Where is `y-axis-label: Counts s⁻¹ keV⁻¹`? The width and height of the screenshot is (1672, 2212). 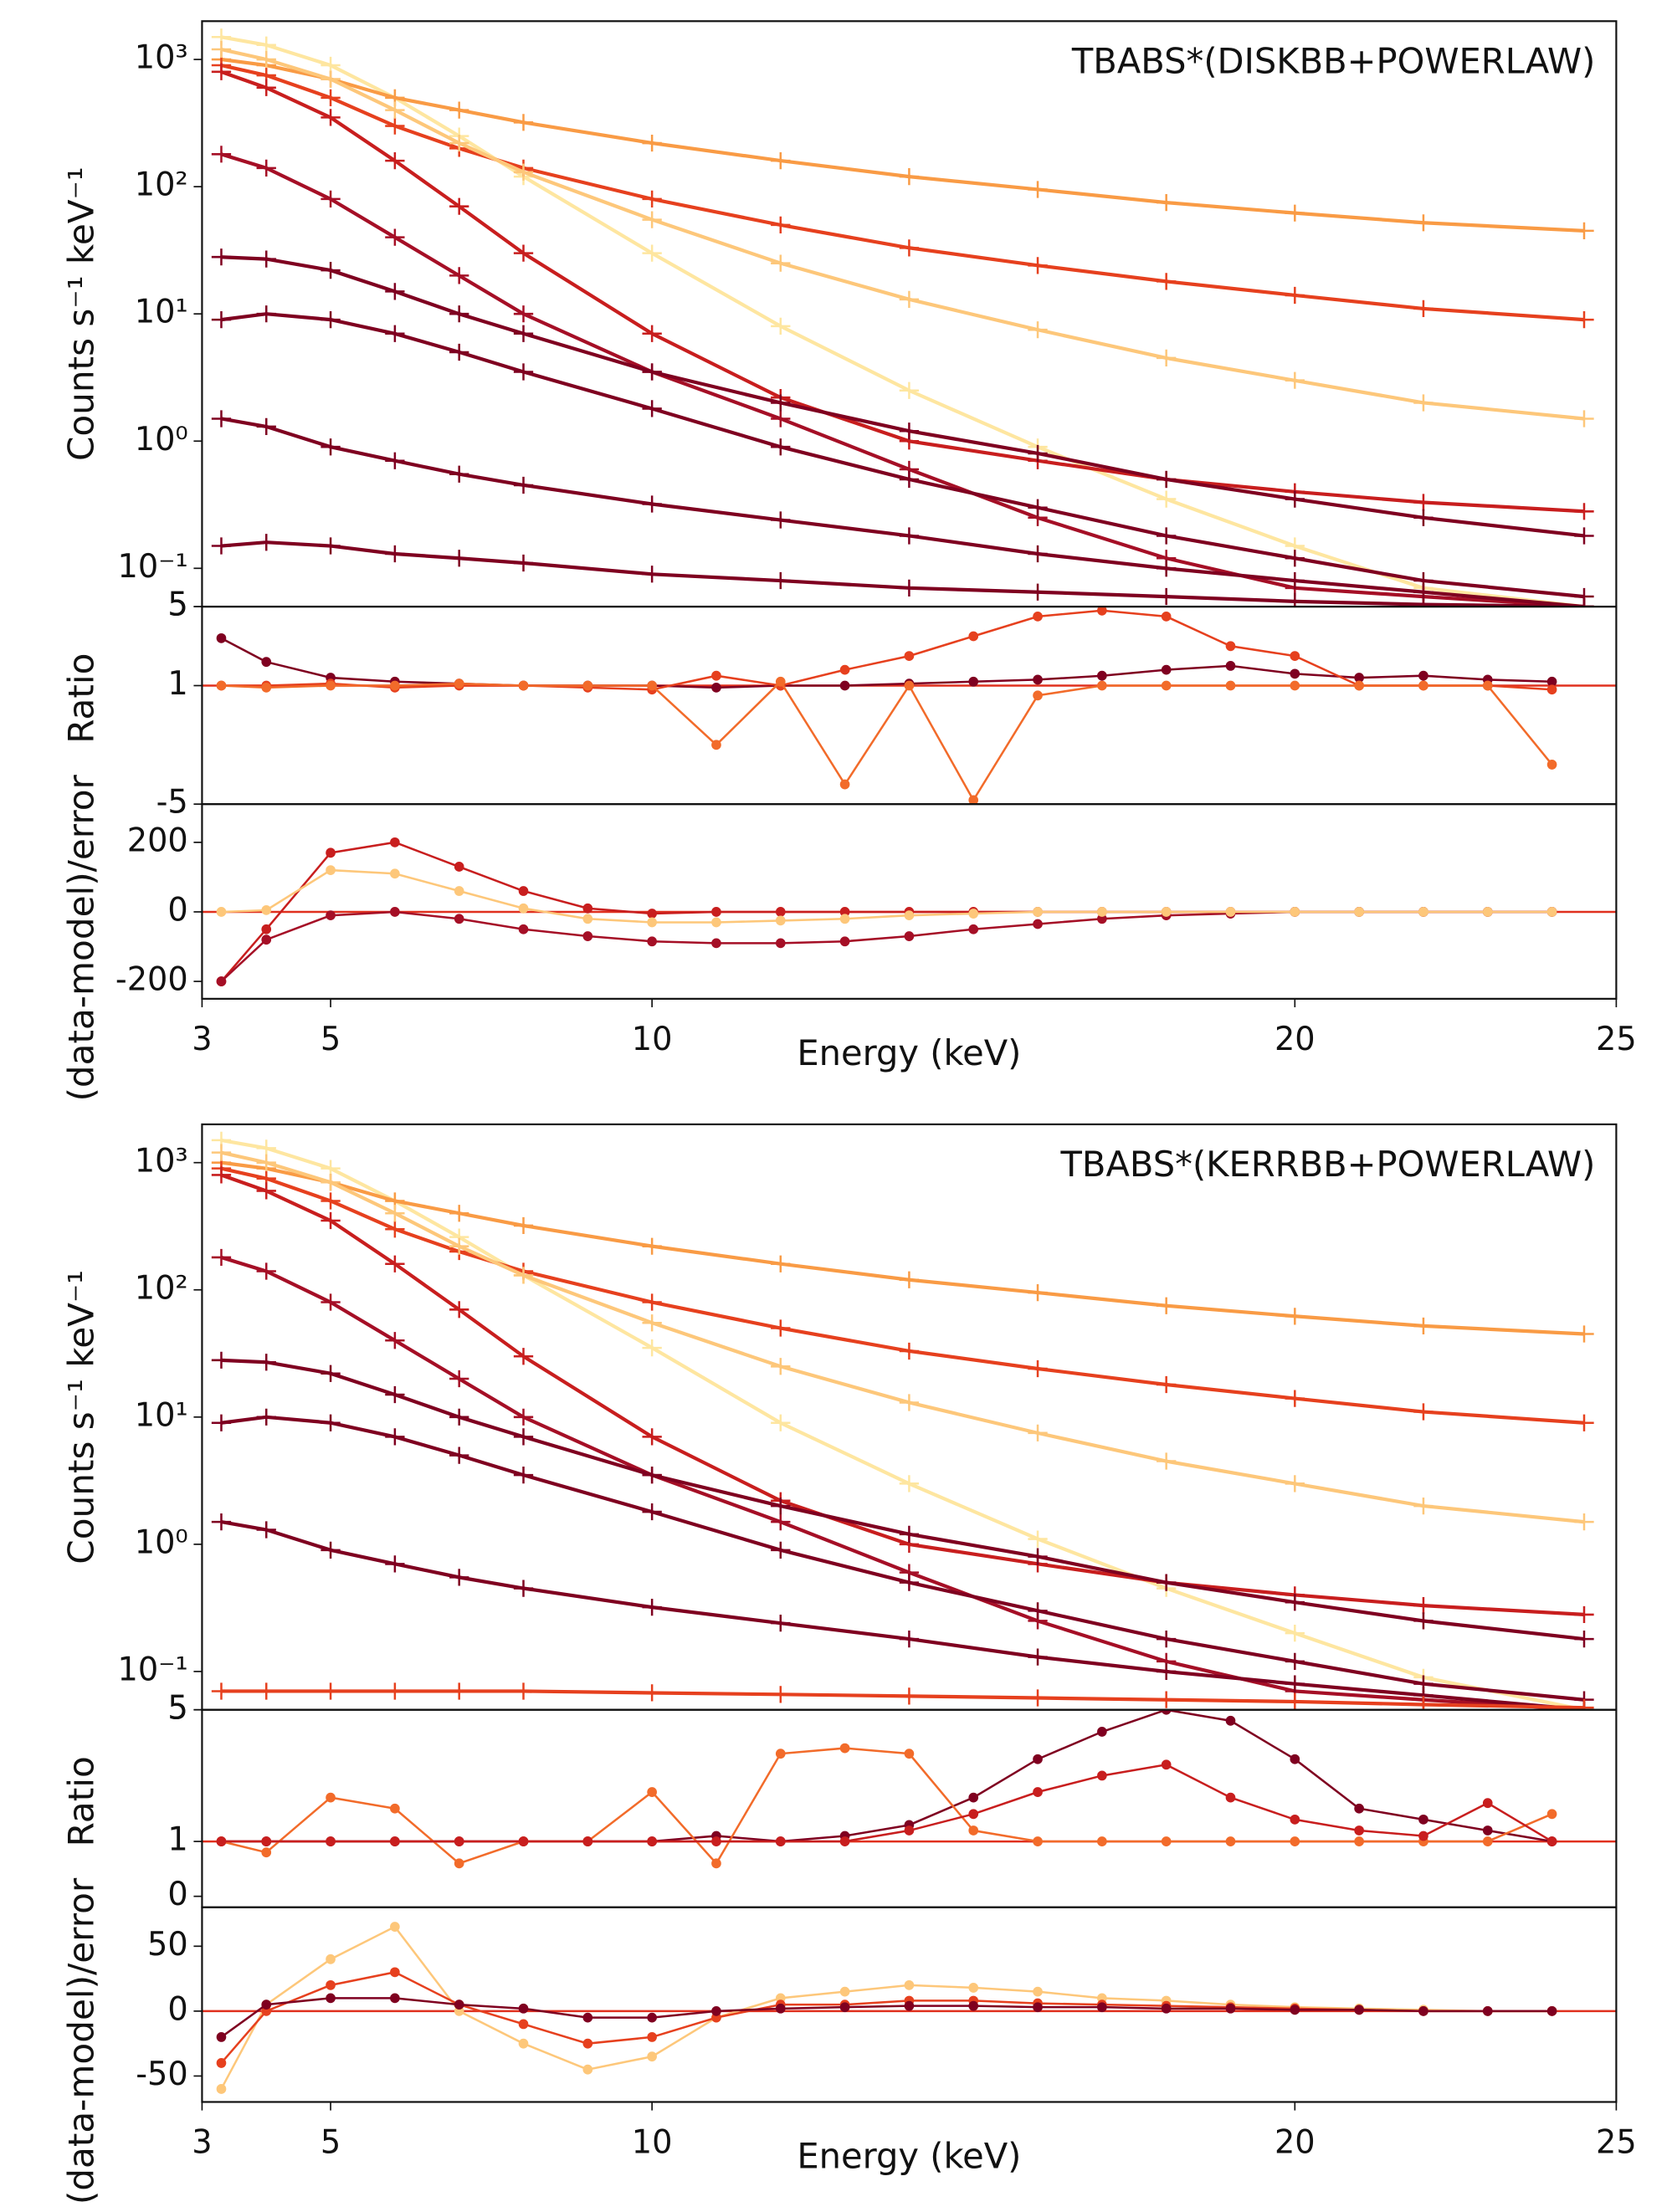
y-axis-label: Counts s⁻¹ keV⁻¹ is located at coordinates (81, 313).